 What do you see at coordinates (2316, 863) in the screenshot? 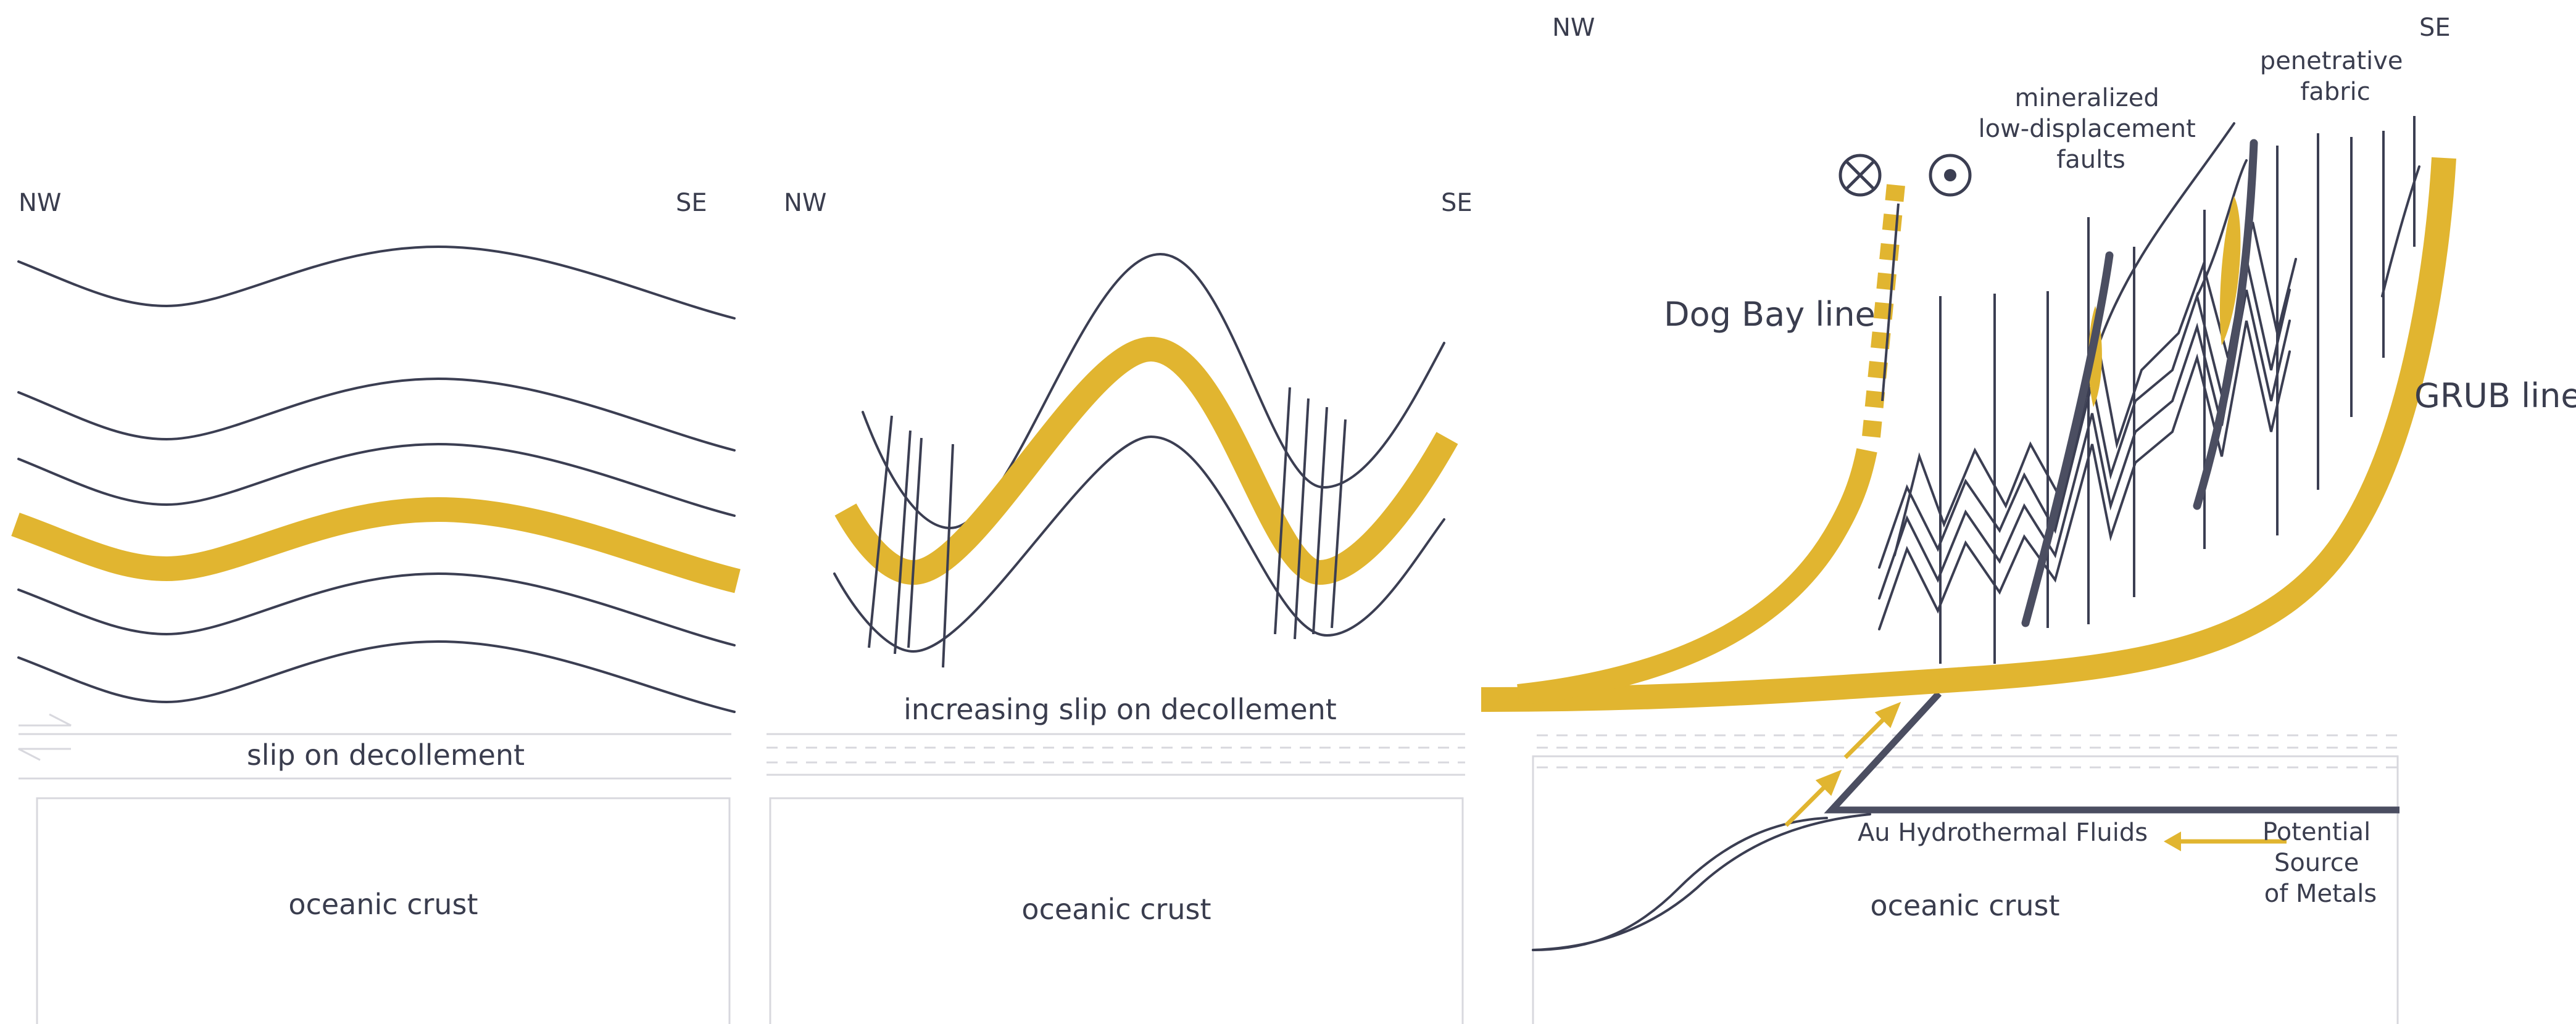
I see `panel3-source-line-2: Source` at bounding box center [2316, 863].